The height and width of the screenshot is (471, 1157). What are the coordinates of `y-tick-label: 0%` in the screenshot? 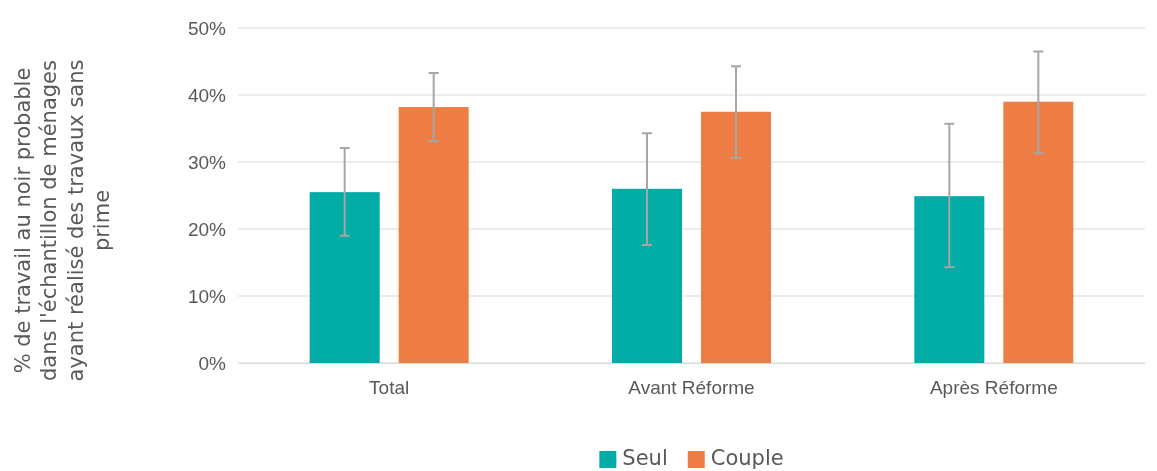 It's located at (212, 363).